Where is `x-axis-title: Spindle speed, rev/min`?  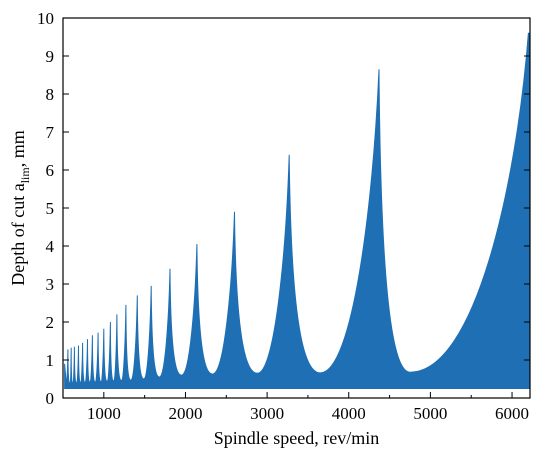
x-axis-title: Spindle speed, rev/min is located at coordinates (296, 438).